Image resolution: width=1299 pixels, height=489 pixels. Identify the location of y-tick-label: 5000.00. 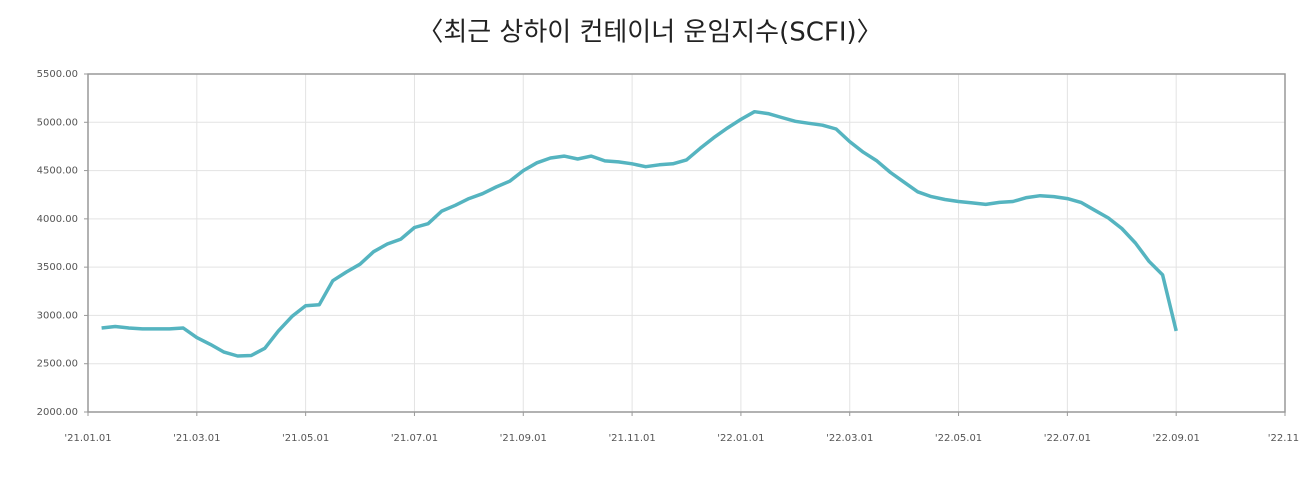
(57, 122).